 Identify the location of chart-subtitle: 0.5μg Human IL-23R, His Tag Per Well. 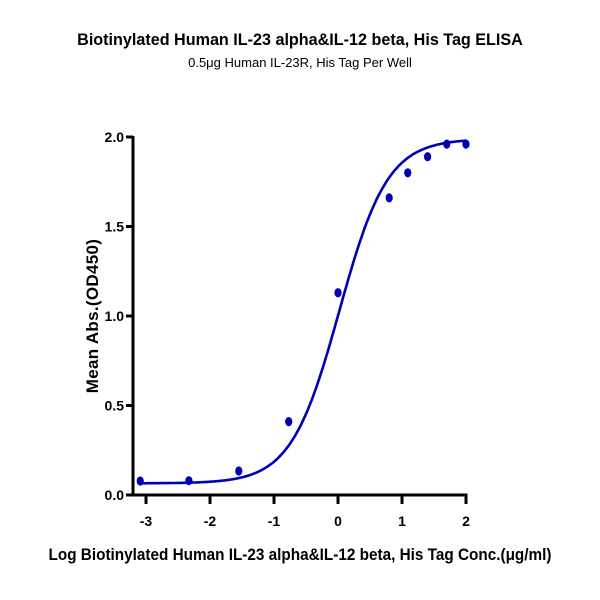
(300, 62).